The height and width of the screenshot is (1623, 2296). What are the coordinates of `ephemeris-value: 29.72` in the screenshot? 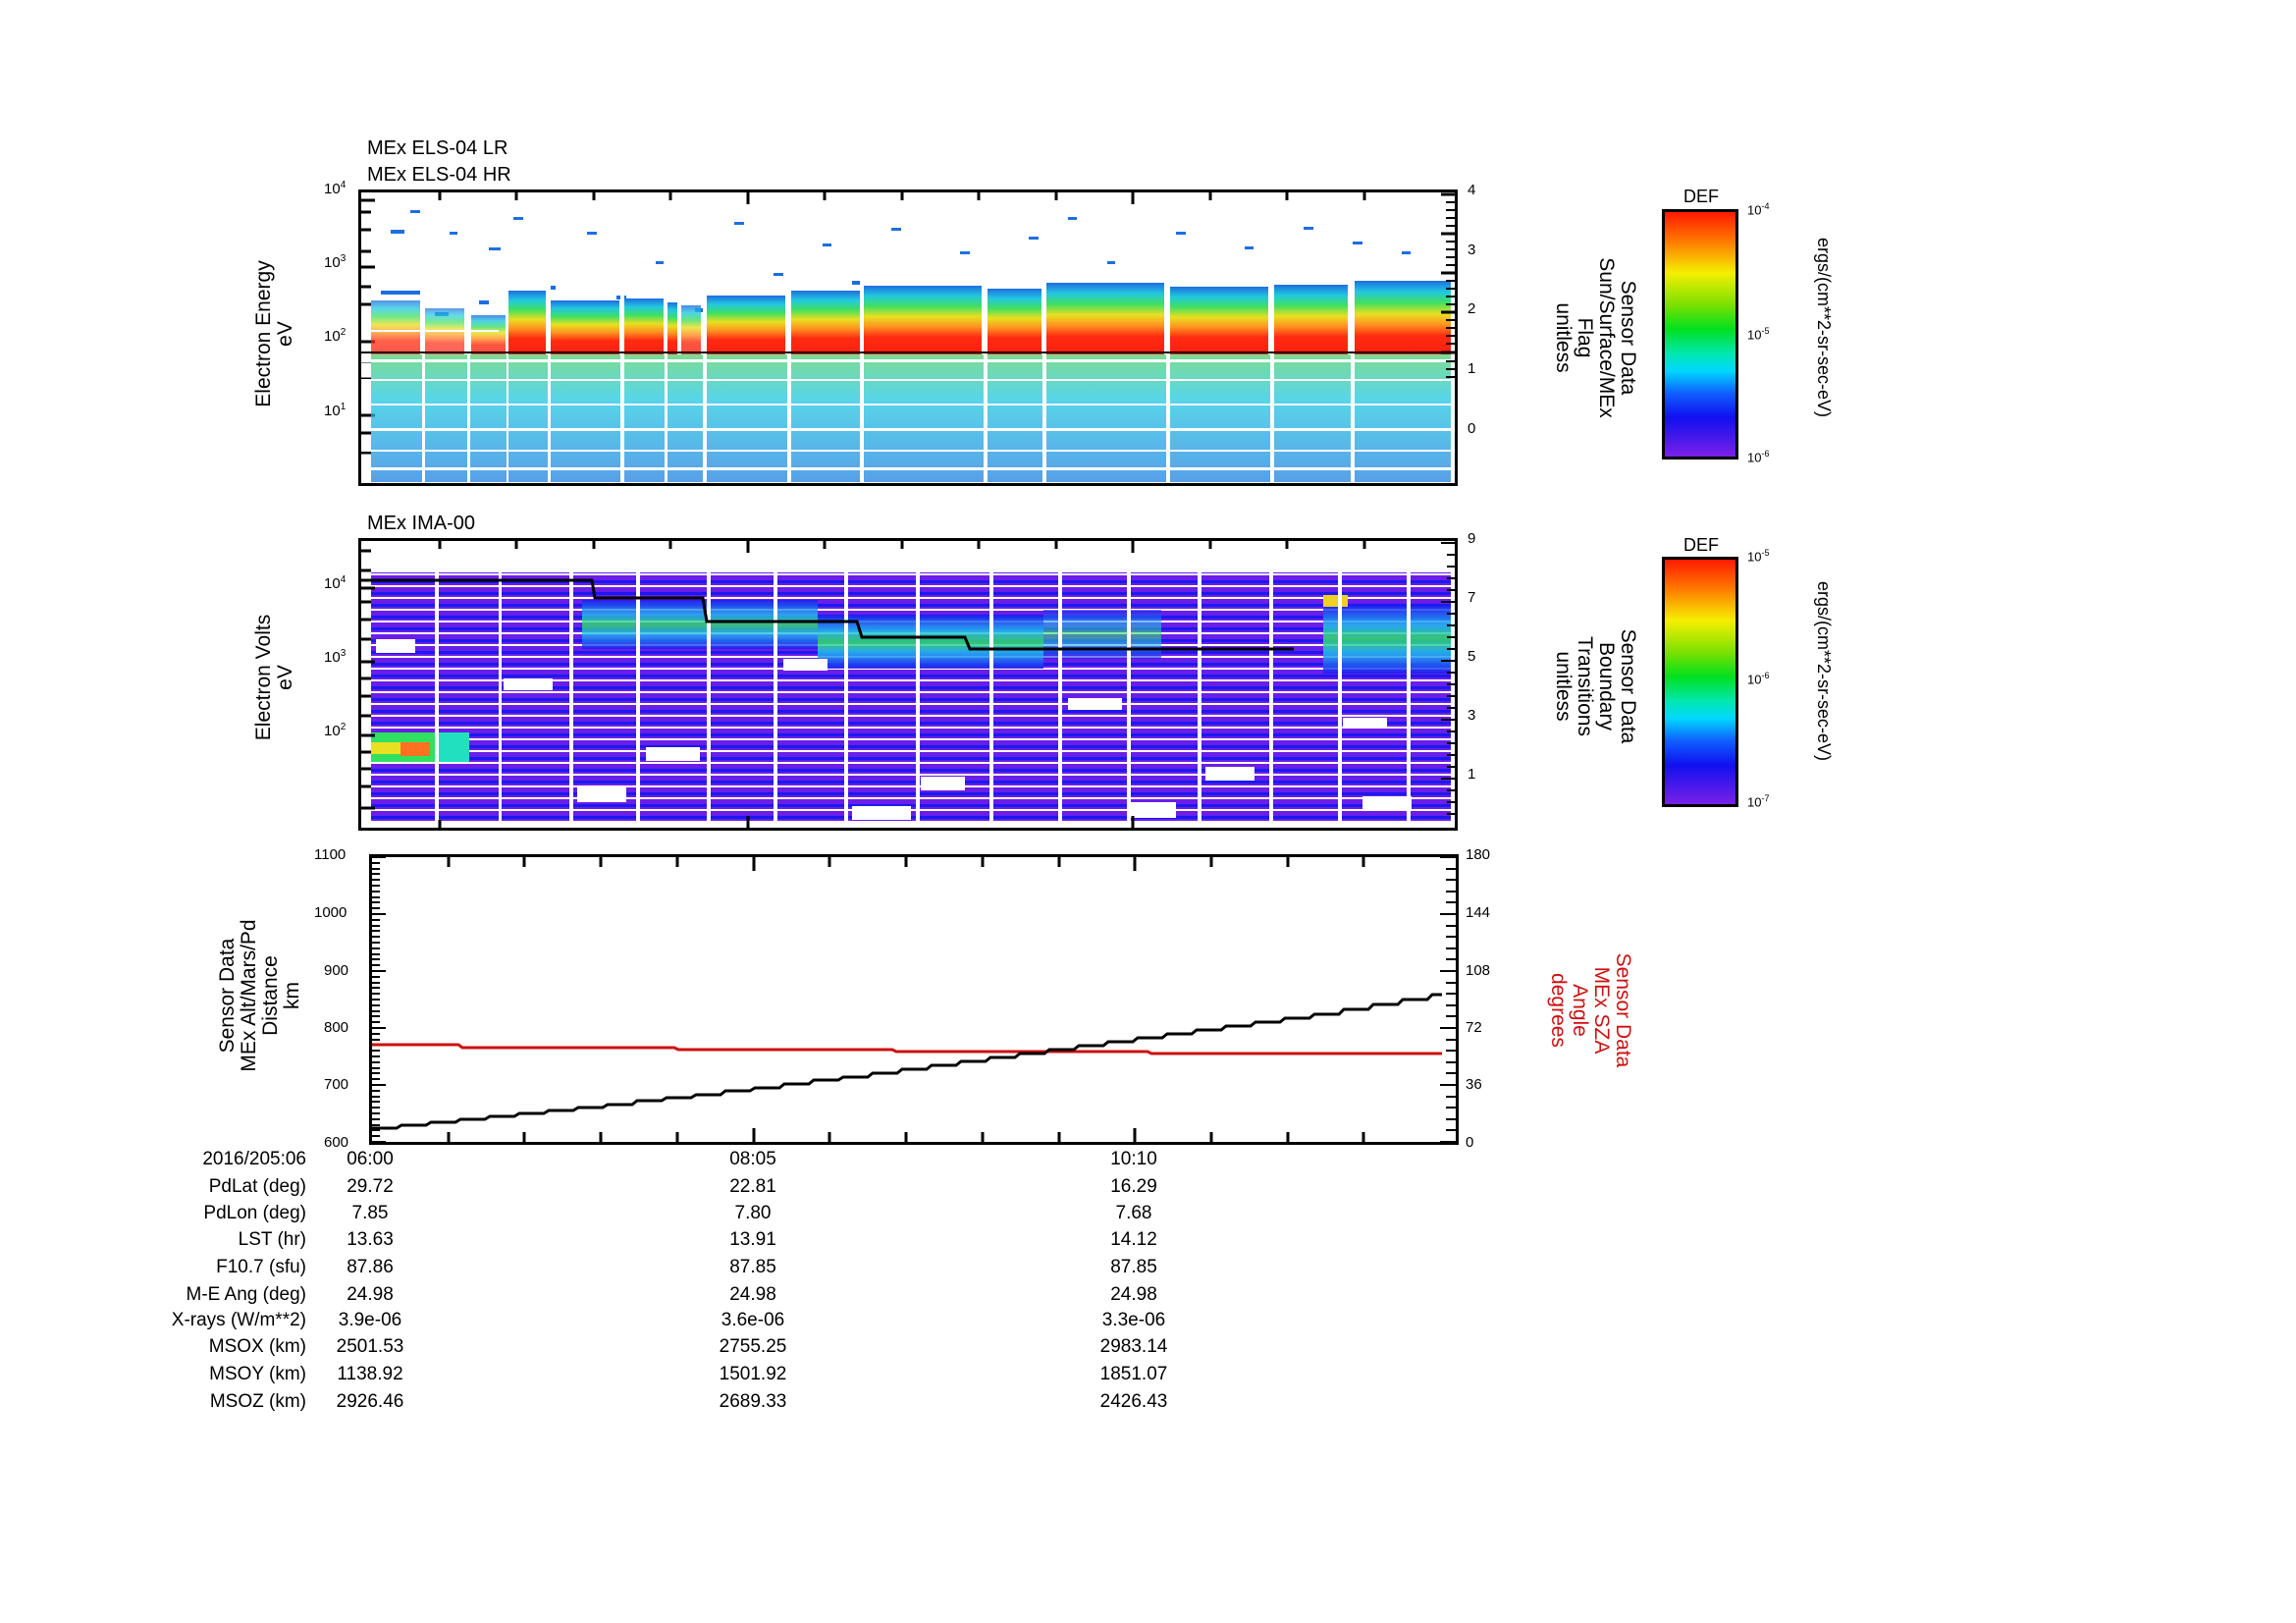 It's located at (370, 1186).